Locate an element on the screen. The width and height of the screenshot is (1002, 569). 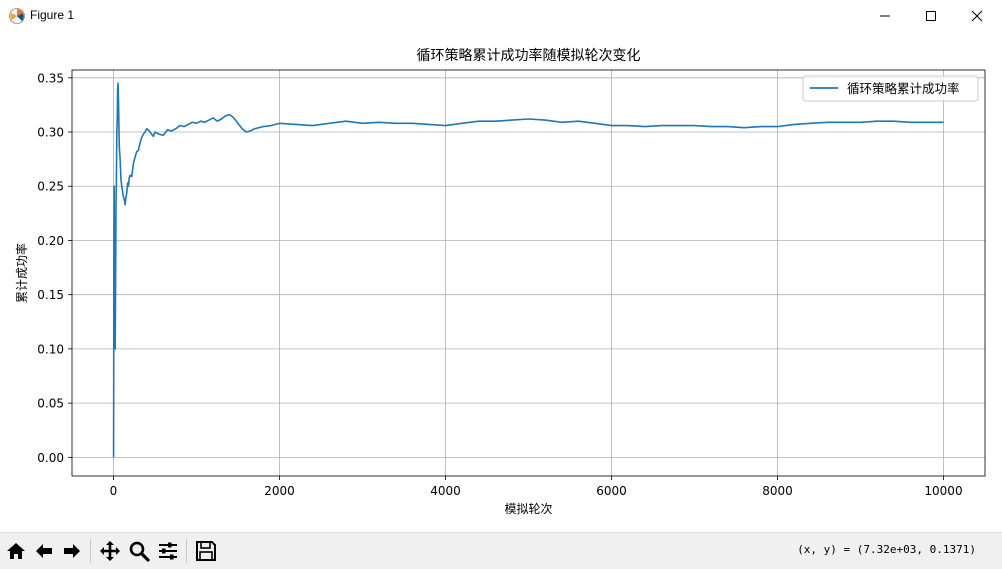
save-button is located at coordinates (206, 551).